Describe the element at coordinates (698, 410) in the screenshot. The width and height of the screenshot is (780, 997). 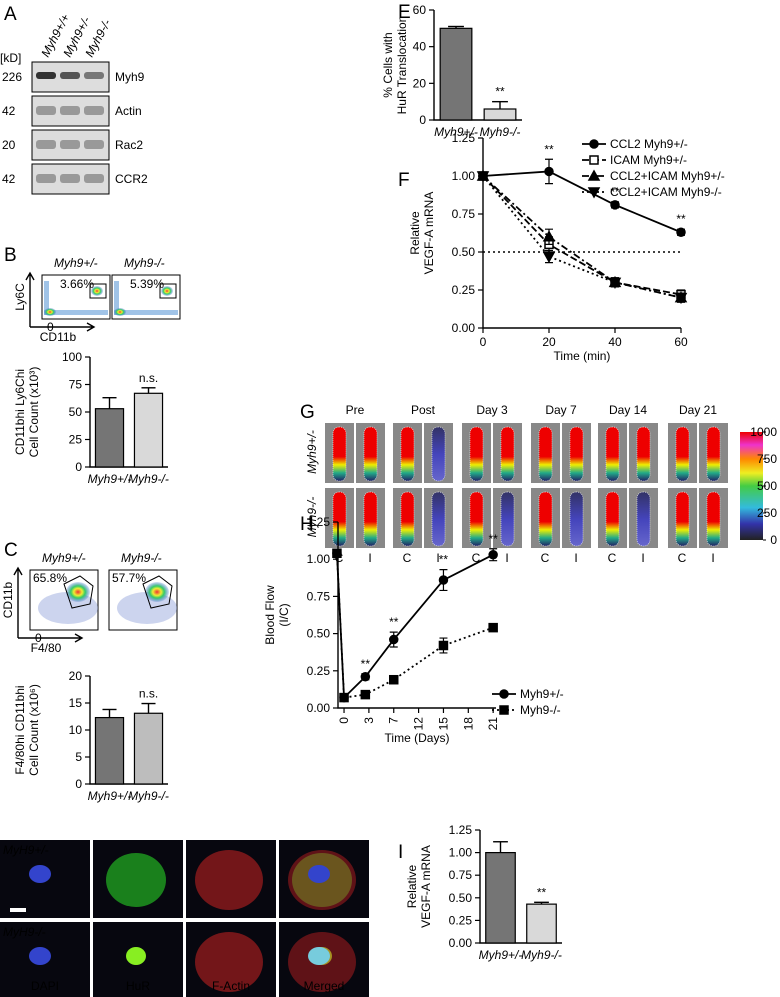
I see `column-label: Day 21` at that location.